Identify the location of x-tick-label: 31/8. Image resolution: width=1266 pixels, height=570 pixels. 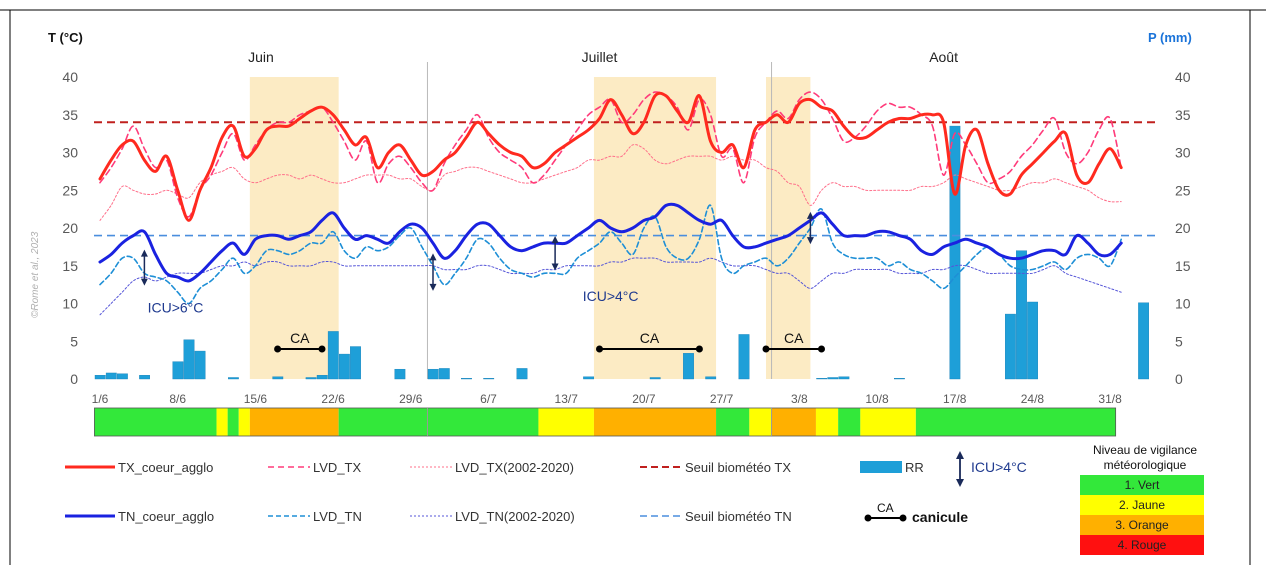
(1110, 399).